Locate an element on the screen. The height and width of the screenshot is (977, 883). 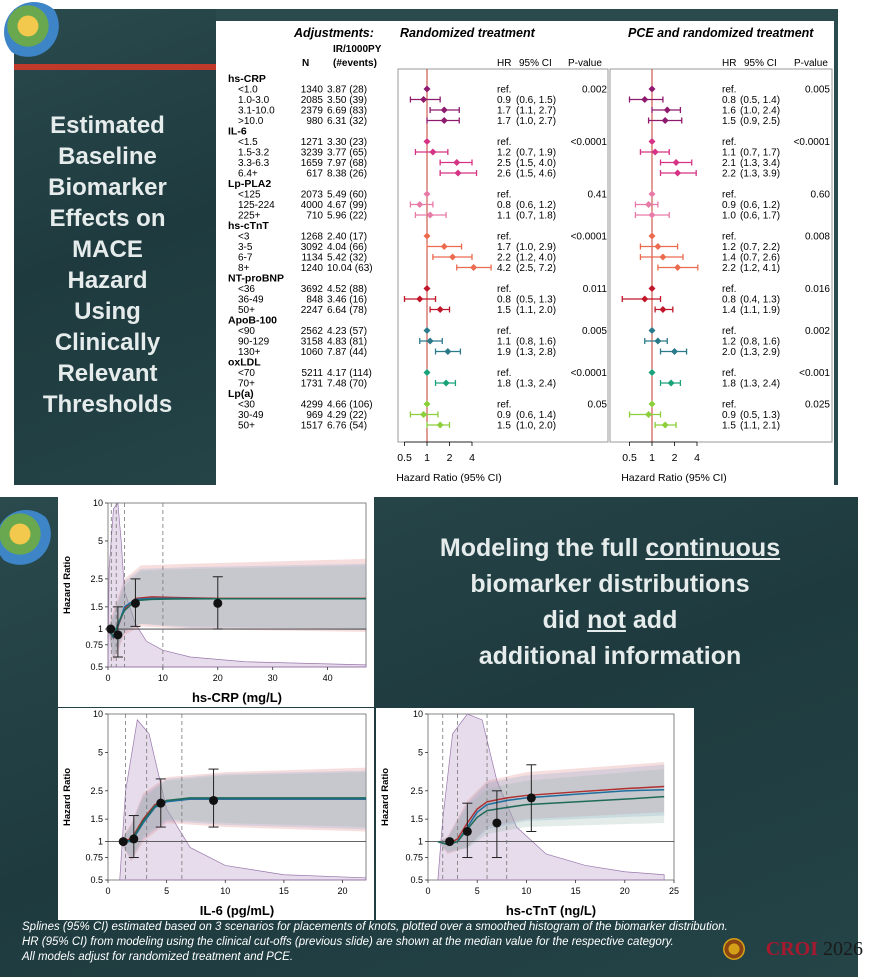
row-ir: 5.49 (60) is located at coordinates (347, 195).